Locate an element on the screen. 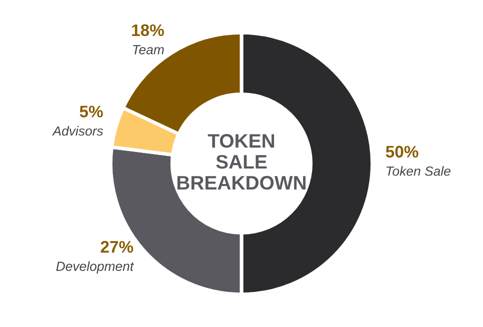 The image size is (483, 327). data-label: 27% is located at coordinates (117, 246).